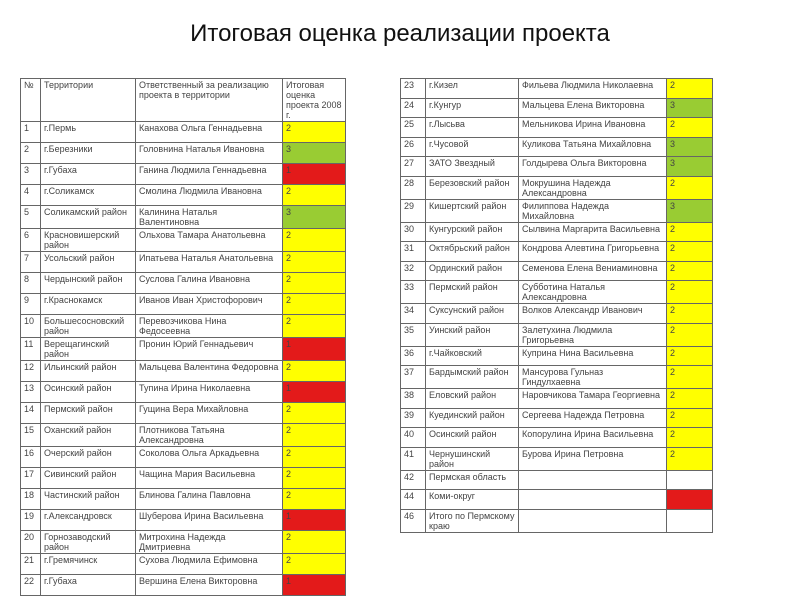 The image size is (800, 600). Describe the element at coordinates (413, 458) in the screenshot. I see `number-cell: 41` at that location.